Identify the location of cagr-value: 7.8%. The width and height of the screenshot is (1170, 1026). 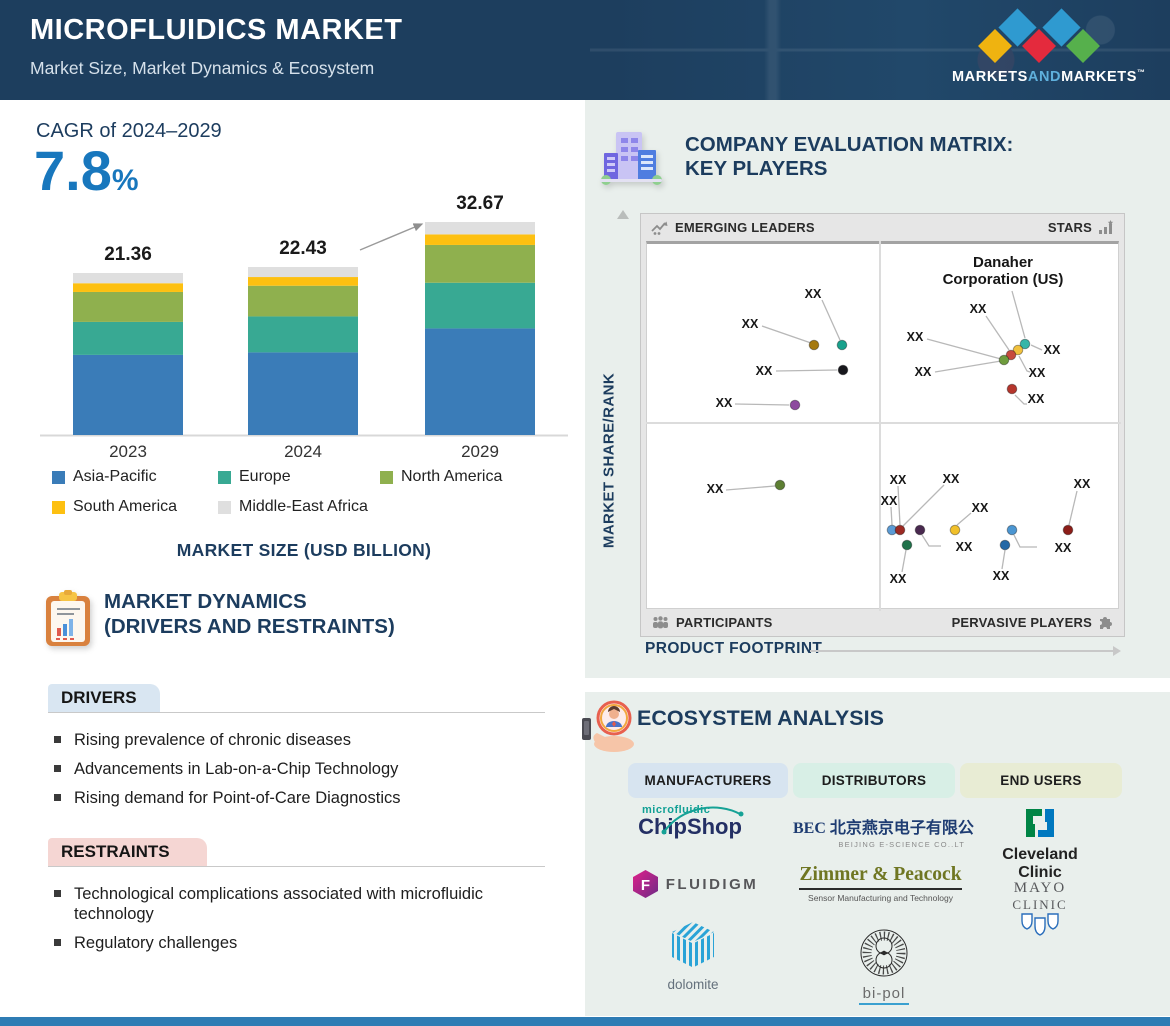
(86, 170).